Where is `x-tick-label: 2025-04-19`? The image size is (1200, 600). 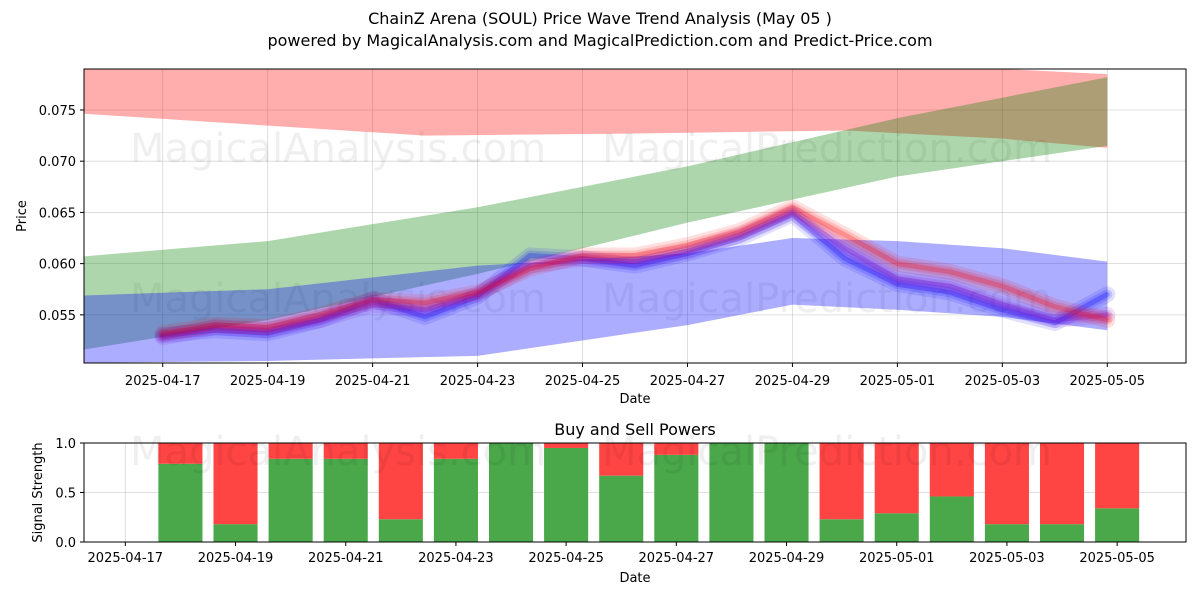
x-tick-label: 2025-04-19 is located at coordinates (268, 381).